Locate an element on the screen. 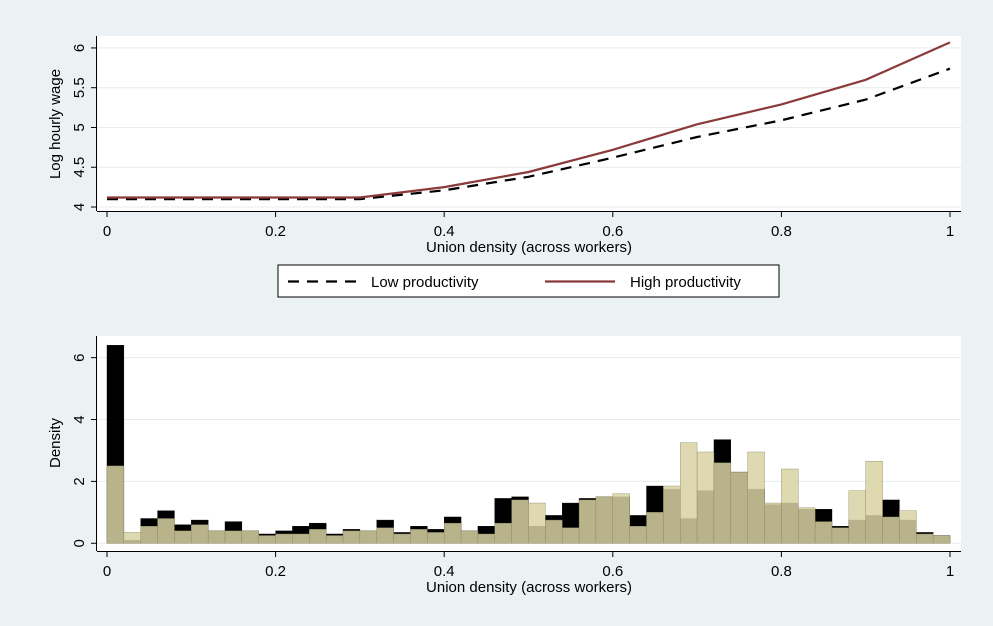  bottom-y-ticks: 0 2 4 6 is located at coordinates (84, 450).